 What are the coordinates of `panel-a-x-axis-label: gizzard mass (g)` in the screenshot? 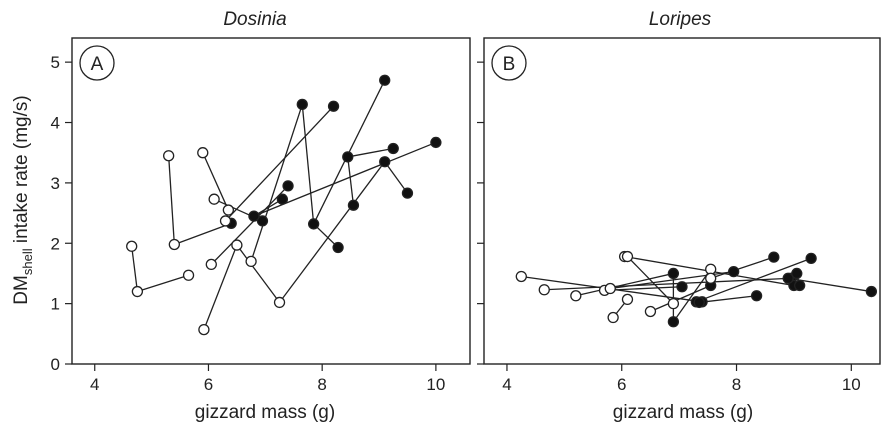 It's located at (265, 412).